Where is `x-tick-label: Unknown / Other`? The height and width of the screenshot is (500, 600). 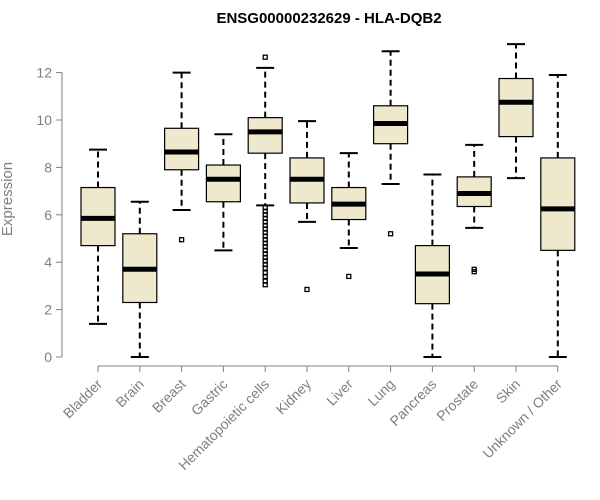
x-tick-label: Unknown / Other is located at coordinates (522, 419).